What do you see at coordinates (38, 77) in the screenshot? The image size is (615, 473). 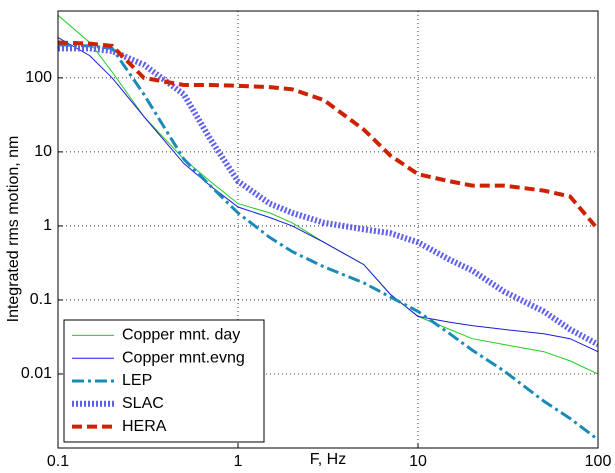 I see `y-tick-label: 100` at bounding box center [38, 77].